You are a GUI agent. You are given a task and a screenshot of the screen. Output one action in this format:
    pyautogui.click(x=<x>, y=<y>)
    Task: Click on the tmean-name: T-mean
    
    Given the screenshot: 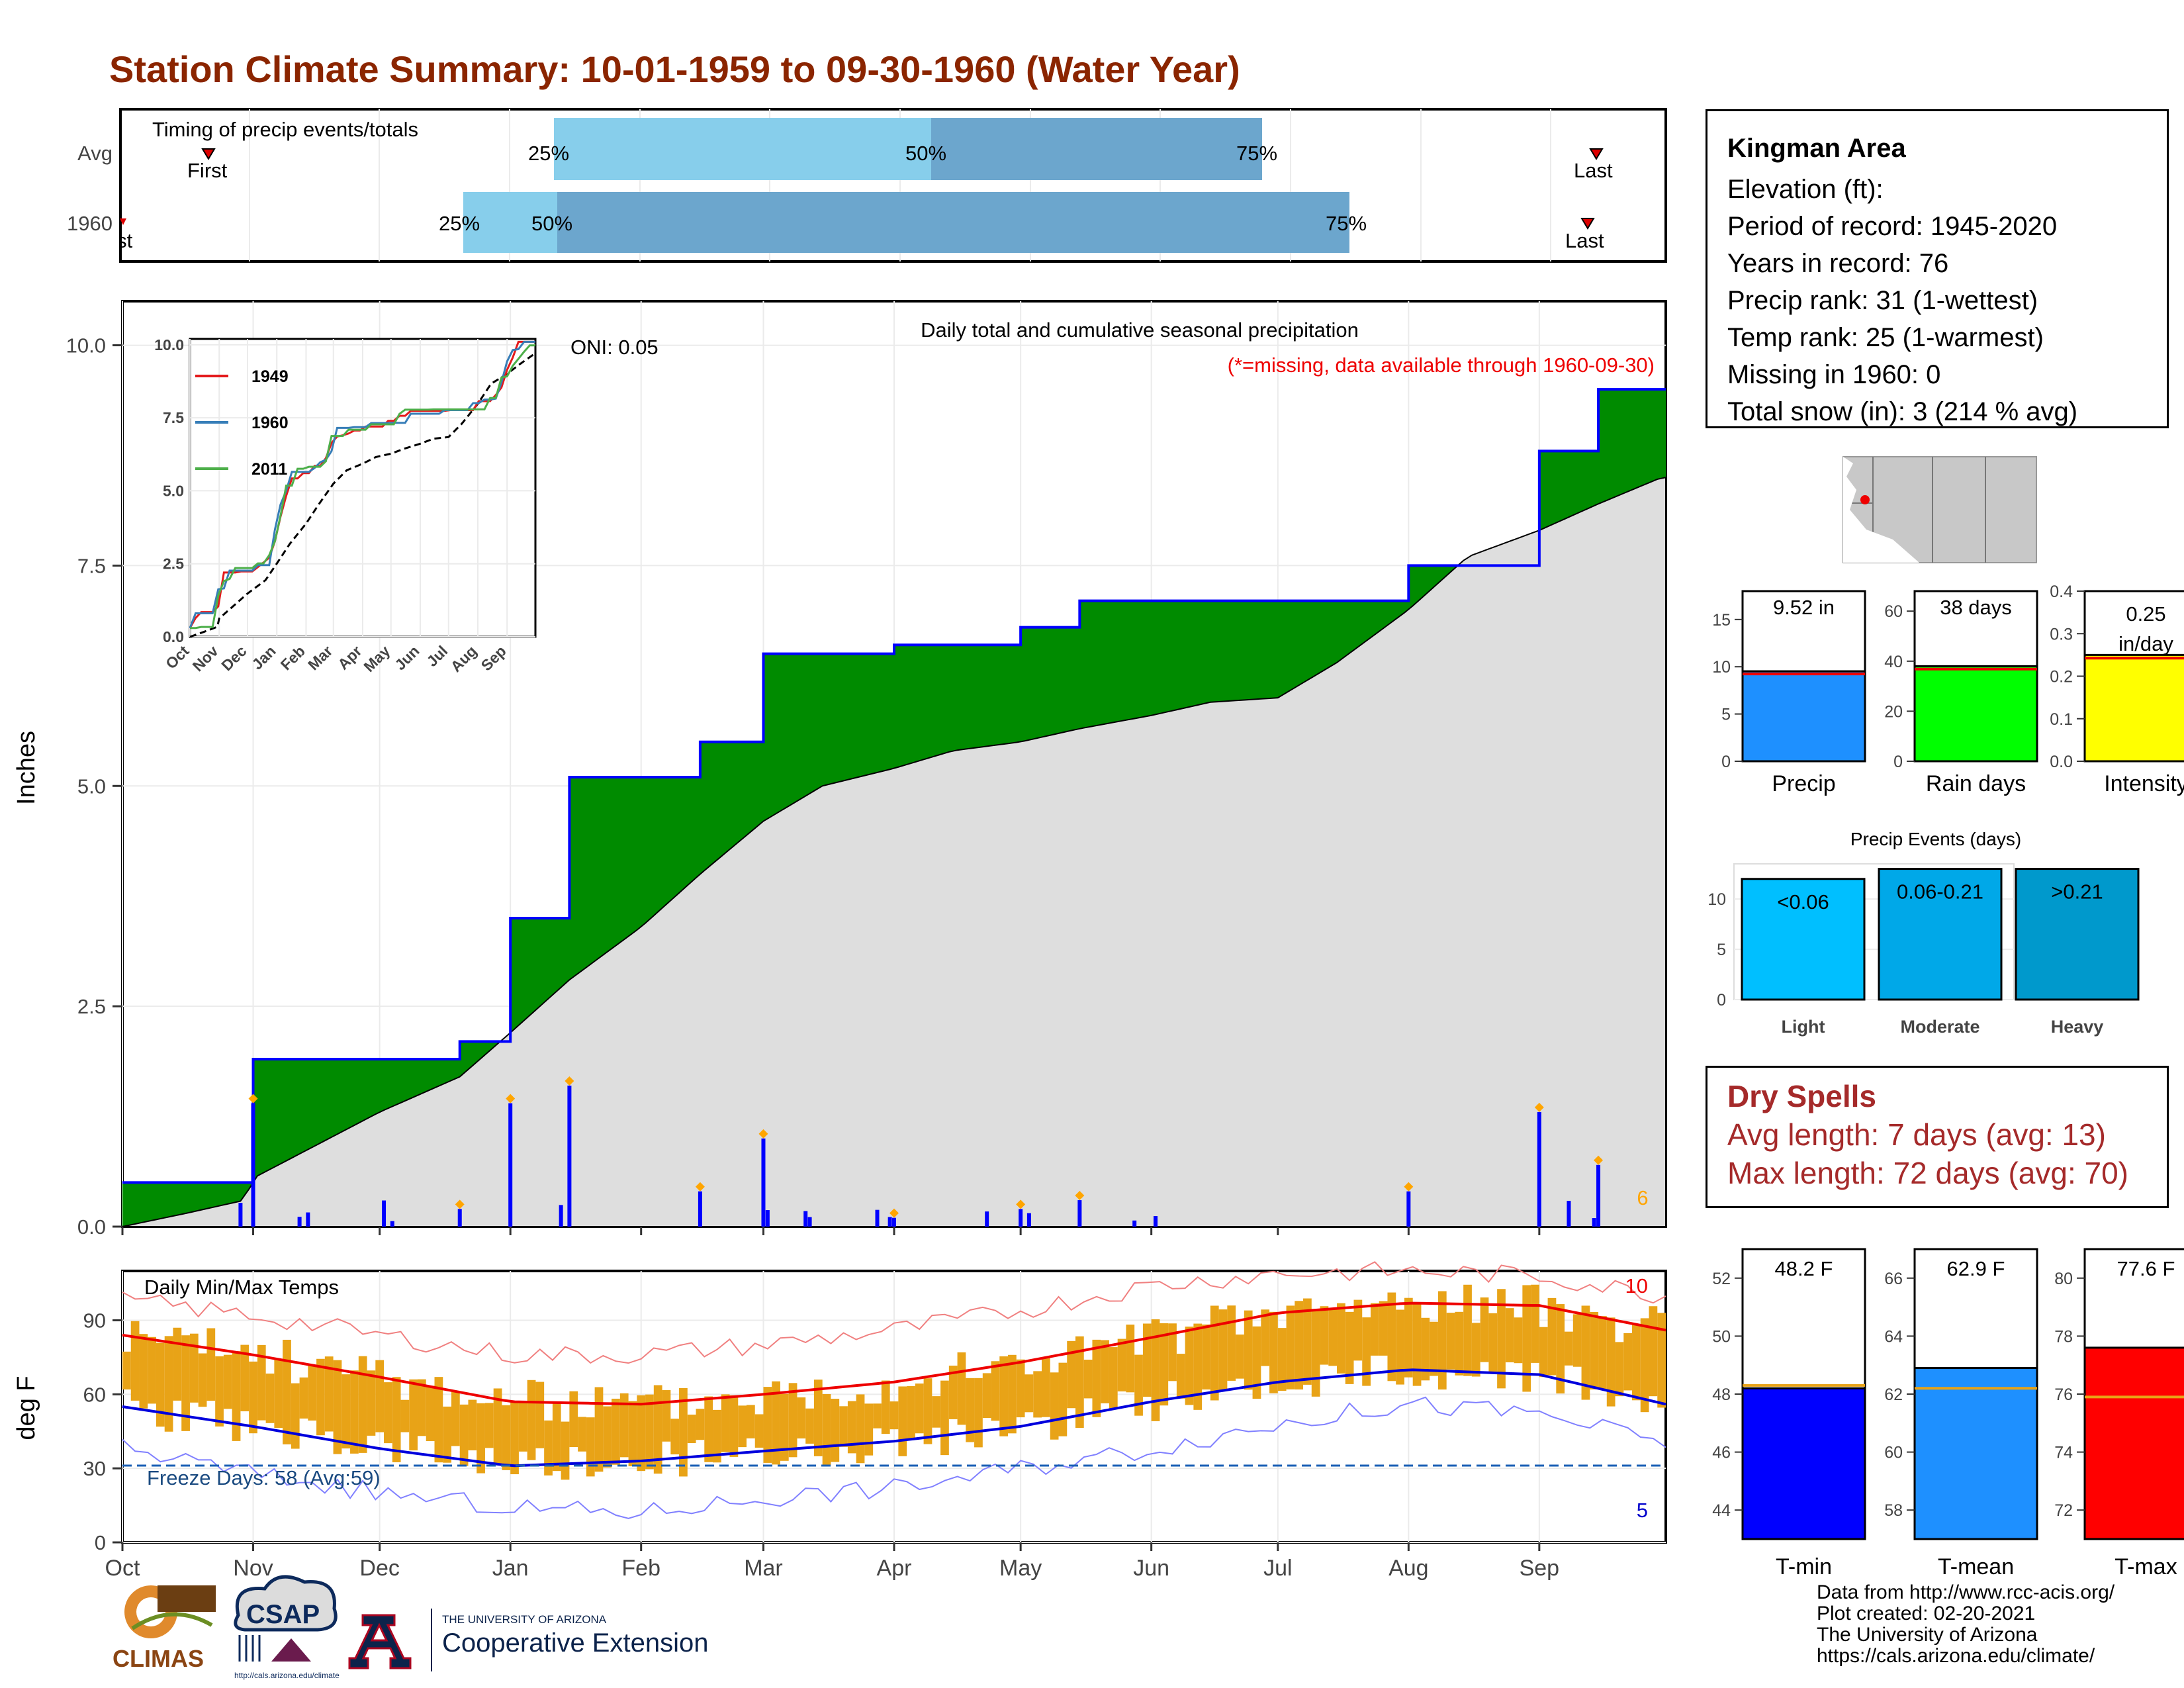 What is the action you would take?
    pyautogui.click(x=1976, y=1566)
    